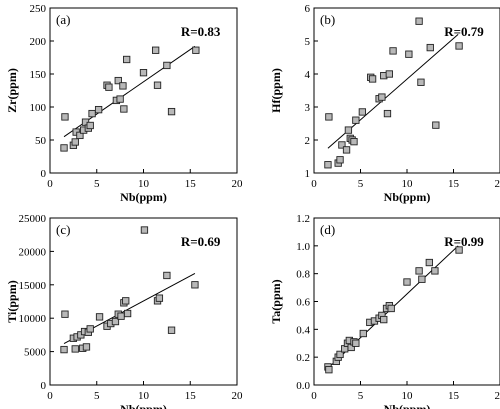  What do you see at coordinates (327, 19) in the screenshot?
I see `panel-label: (b)` at bounding box center [327, 19].